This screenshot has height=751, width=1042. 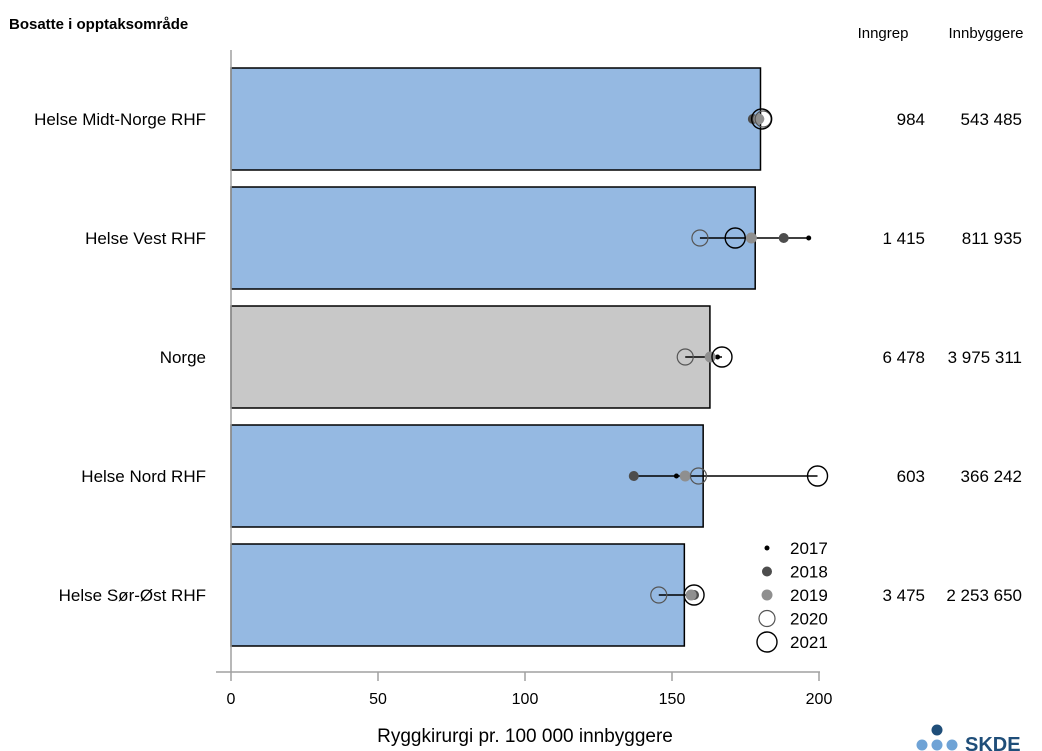 What do you see at coordinates (809, 595) in the screenshot?
I see `legend-label: 2019` at bounding box center [809, 595].